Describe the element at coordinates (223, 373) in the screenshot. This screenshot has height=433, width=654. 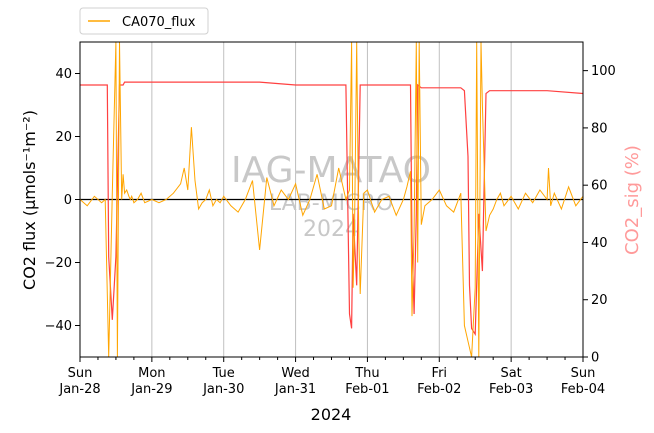
I see `x-tick-label-day: Tue` at that location.